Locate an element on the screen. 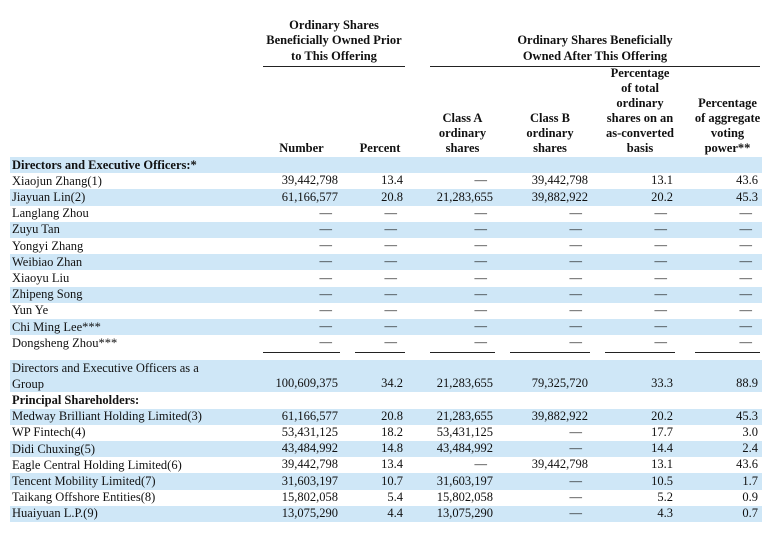  row-label: Zuyu Tan is located at coordinates (36, 229).